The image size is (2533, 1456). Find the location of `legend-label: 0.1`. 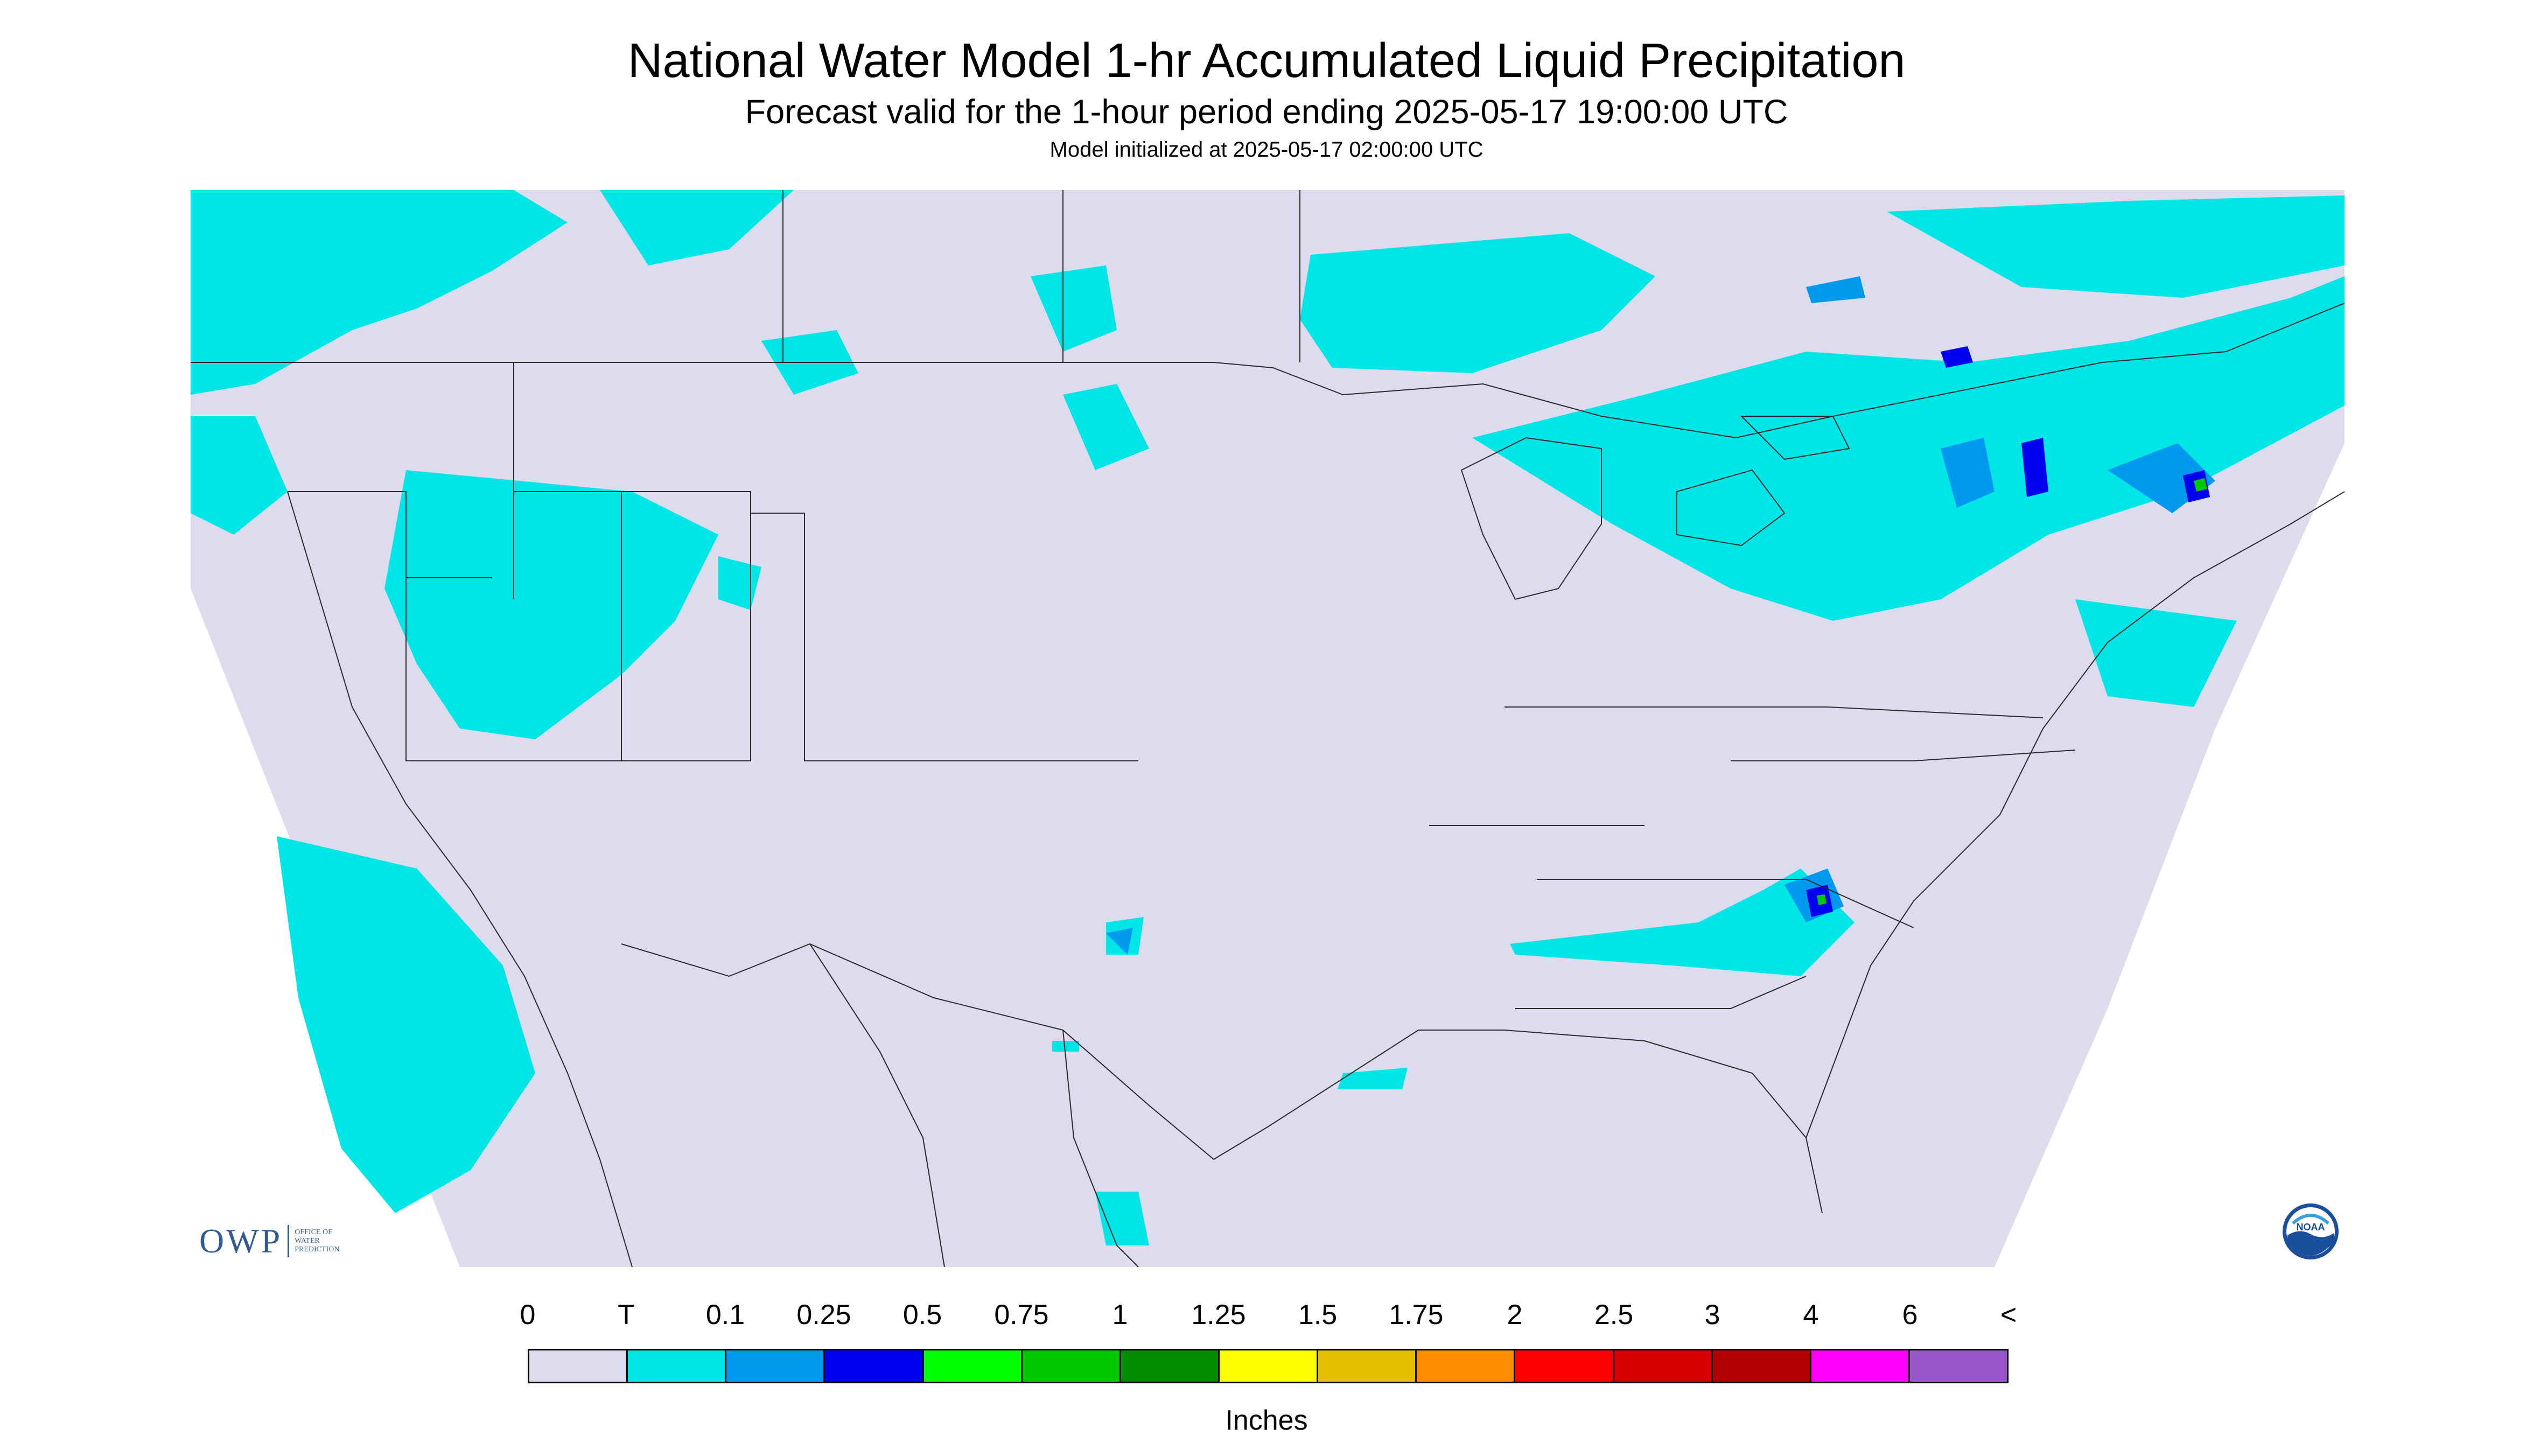

legend-label: 0.1 is located at coordinates (725, 1315).